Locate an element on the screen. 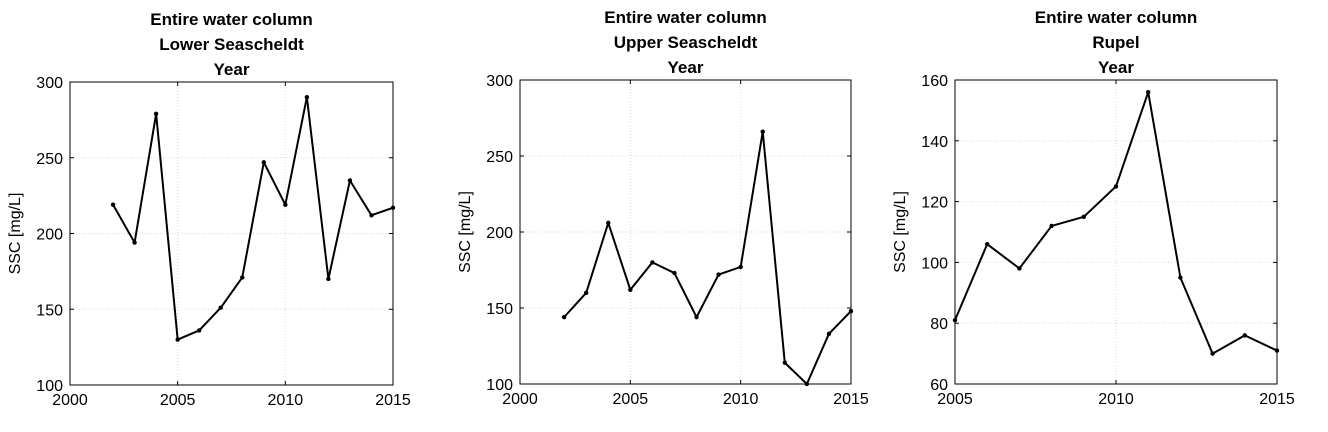 Image resolution: width=1328 pixels, height=432 pixels. chart-2-title-line-3: Year is located at coordinates (686, 67).